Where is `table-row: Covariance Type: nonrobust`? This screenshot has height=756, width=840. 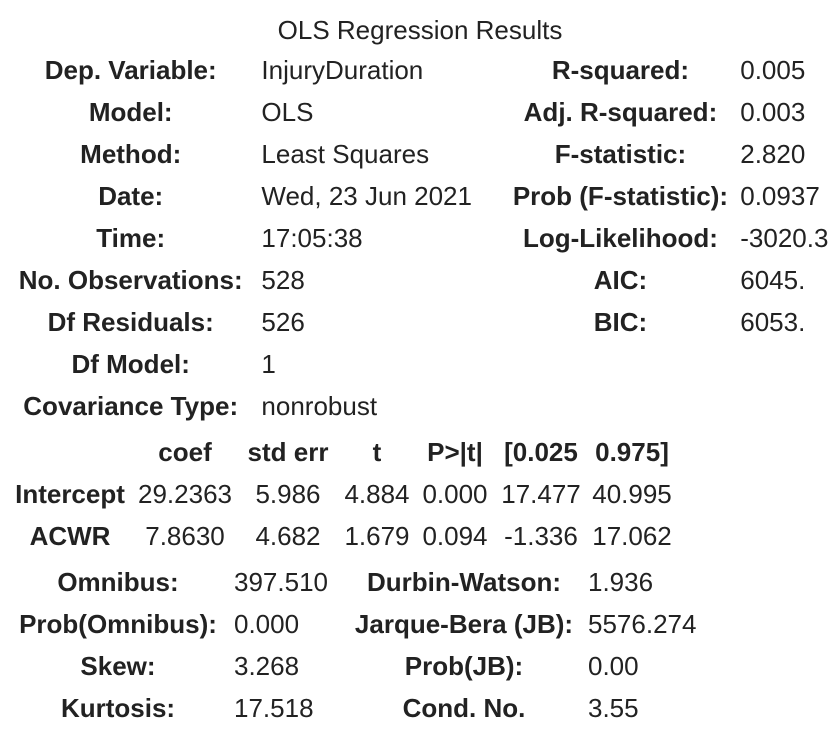 table-row: Covariance Type: nonrobust is located at coordinates (423, 406).